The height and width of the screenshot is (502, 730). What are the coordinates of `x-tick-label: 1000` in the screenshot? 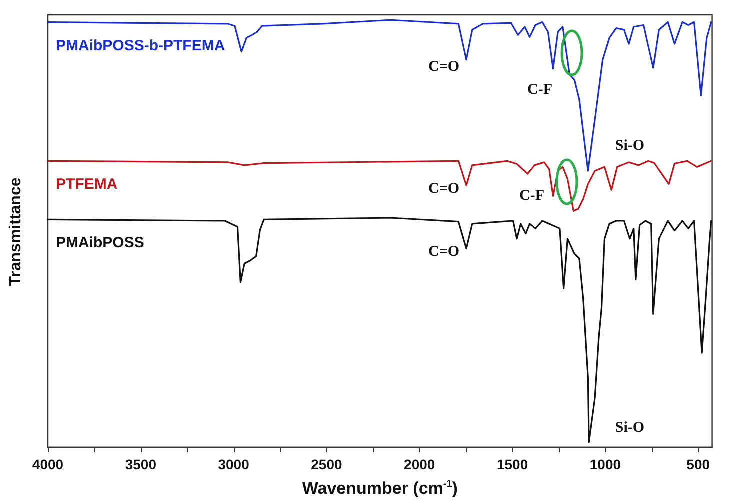 It's located at (606, 464).